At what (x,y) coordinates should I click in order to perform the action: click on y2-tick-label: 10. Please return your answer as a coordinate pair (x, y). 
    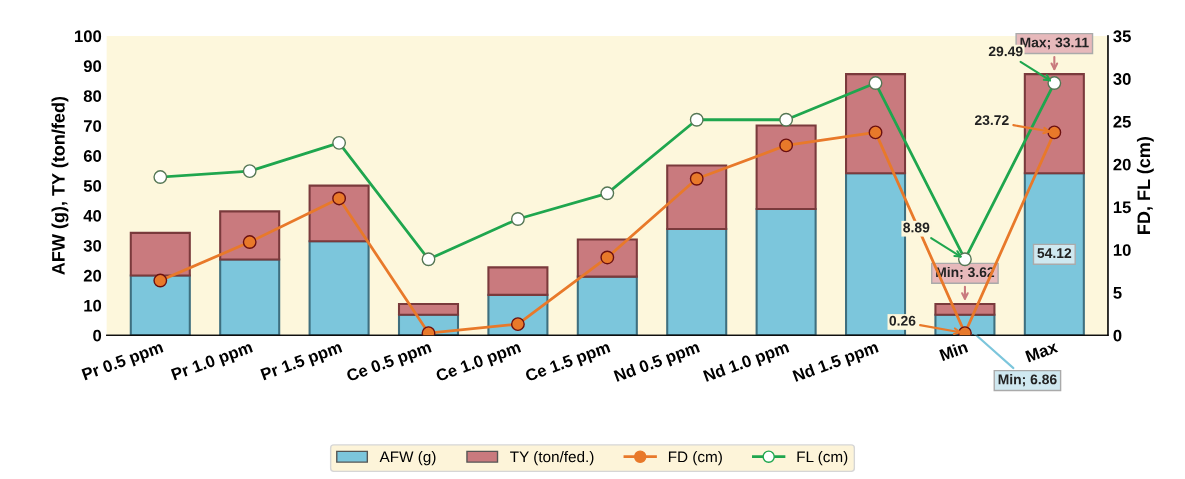
    Looking at the image, I should click on (1122, 250).